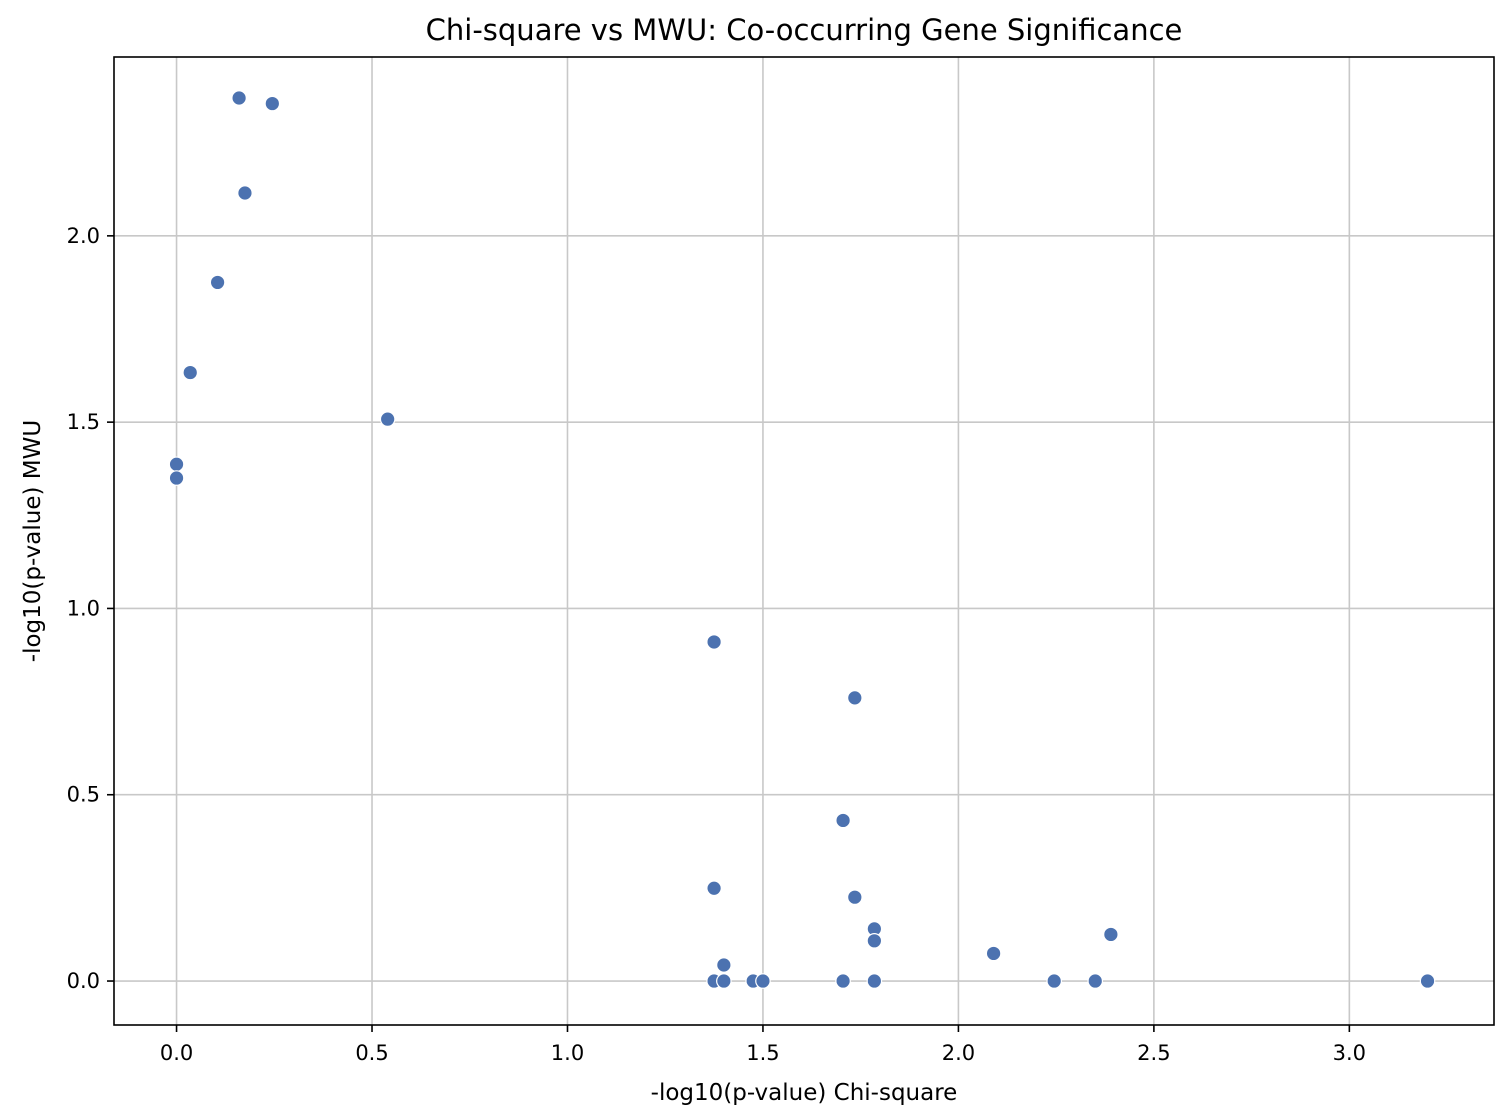  What do you see at coordinates (1153, 1053) in the screenshot?
I see `x-tick-label: 2.5` at bounding box center [1153, 1053].